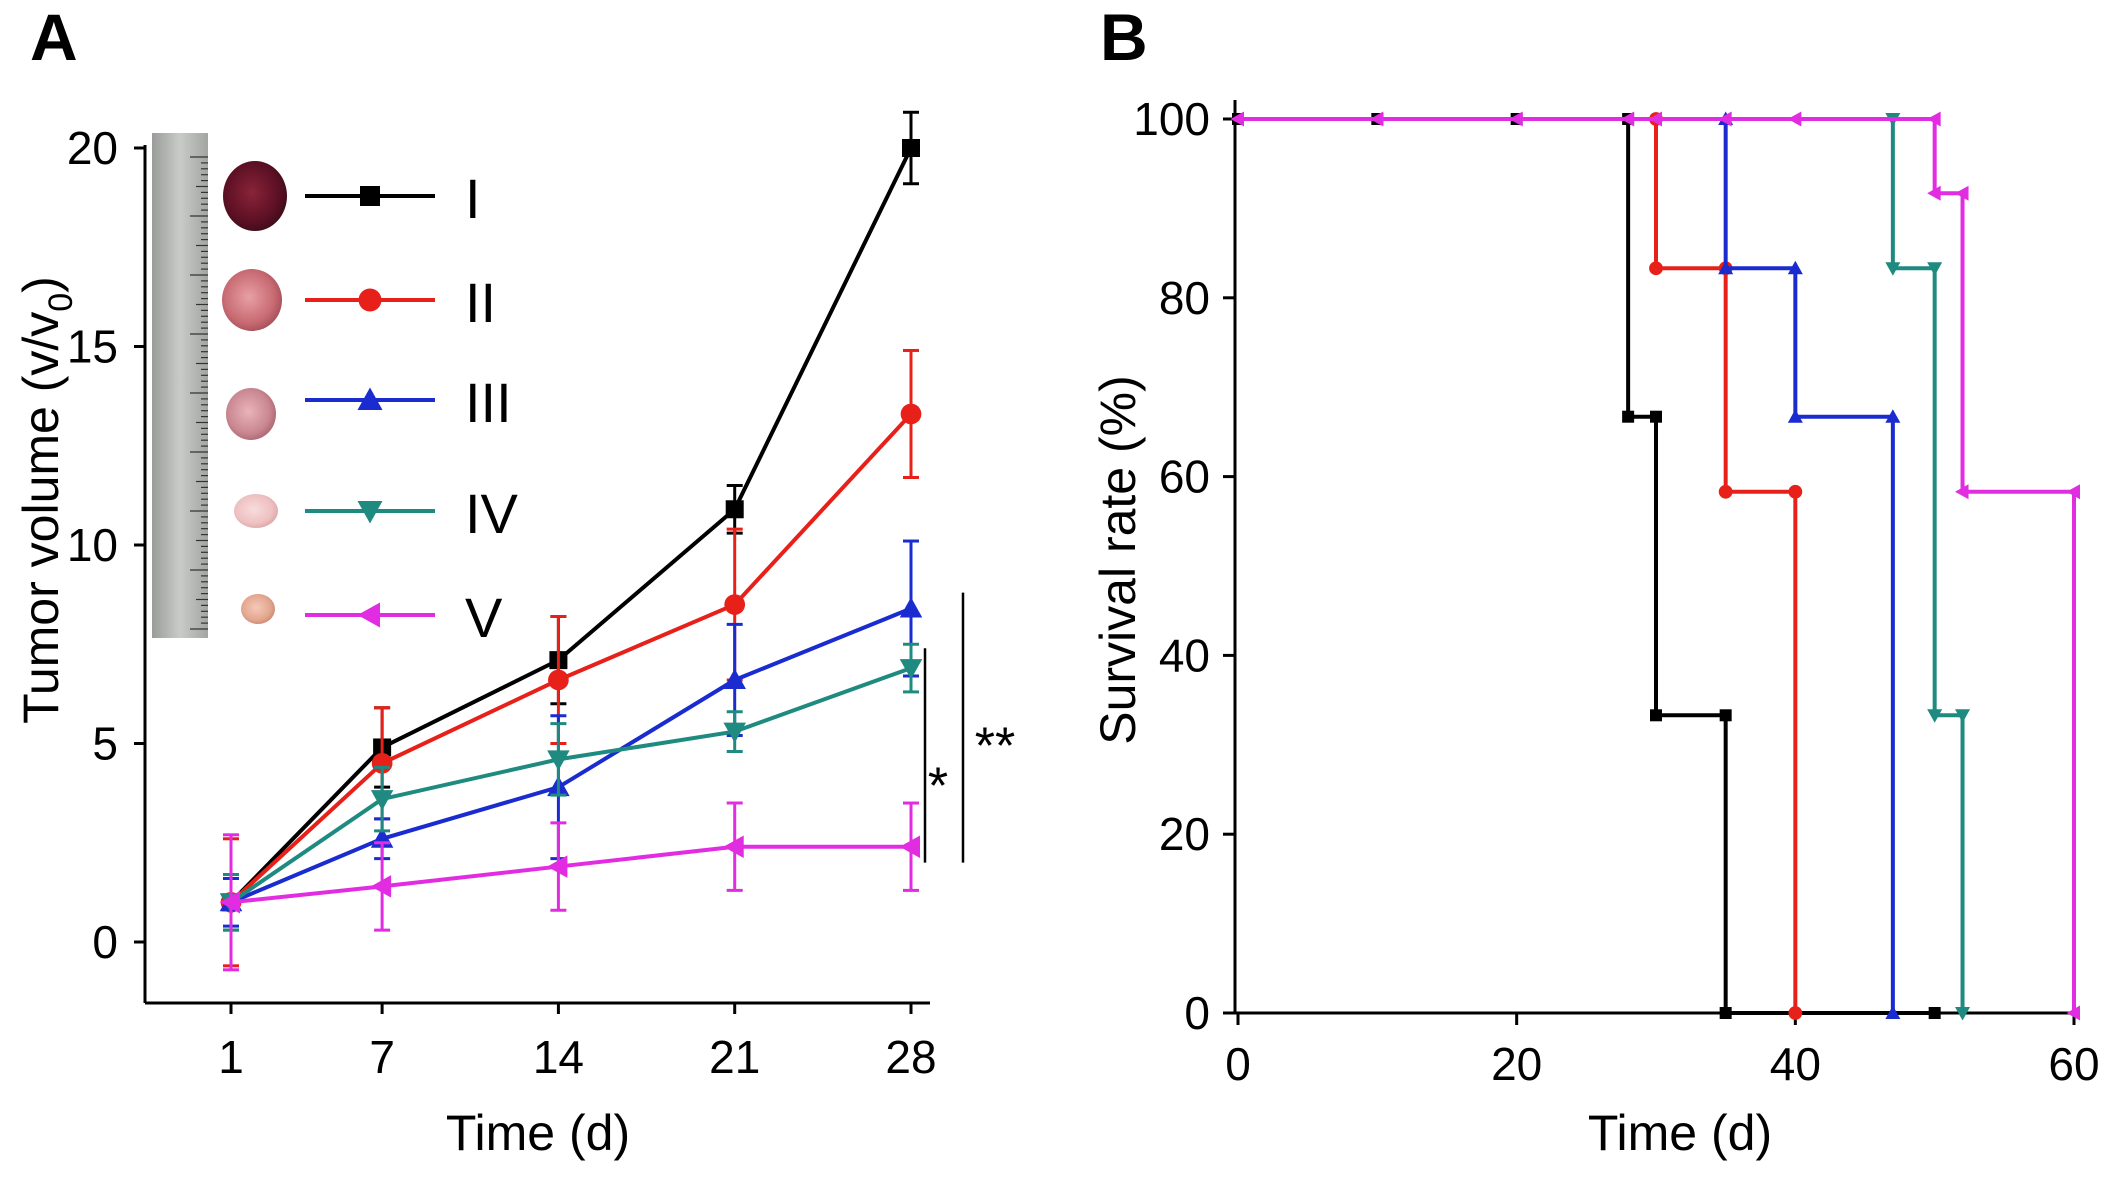  I want to click on panel-b-x-tick-label: 60, so click(2073, 1064).